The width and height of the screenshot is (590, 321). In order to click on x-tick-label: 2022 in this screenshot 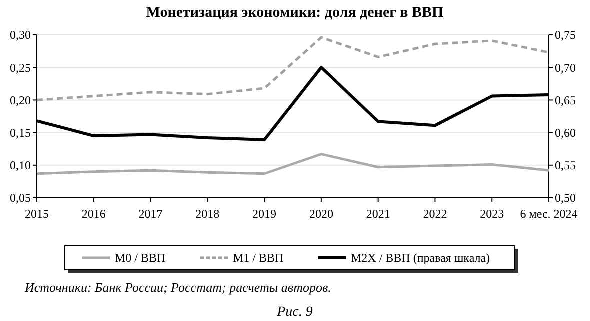, I will do `click(435, 214)`.